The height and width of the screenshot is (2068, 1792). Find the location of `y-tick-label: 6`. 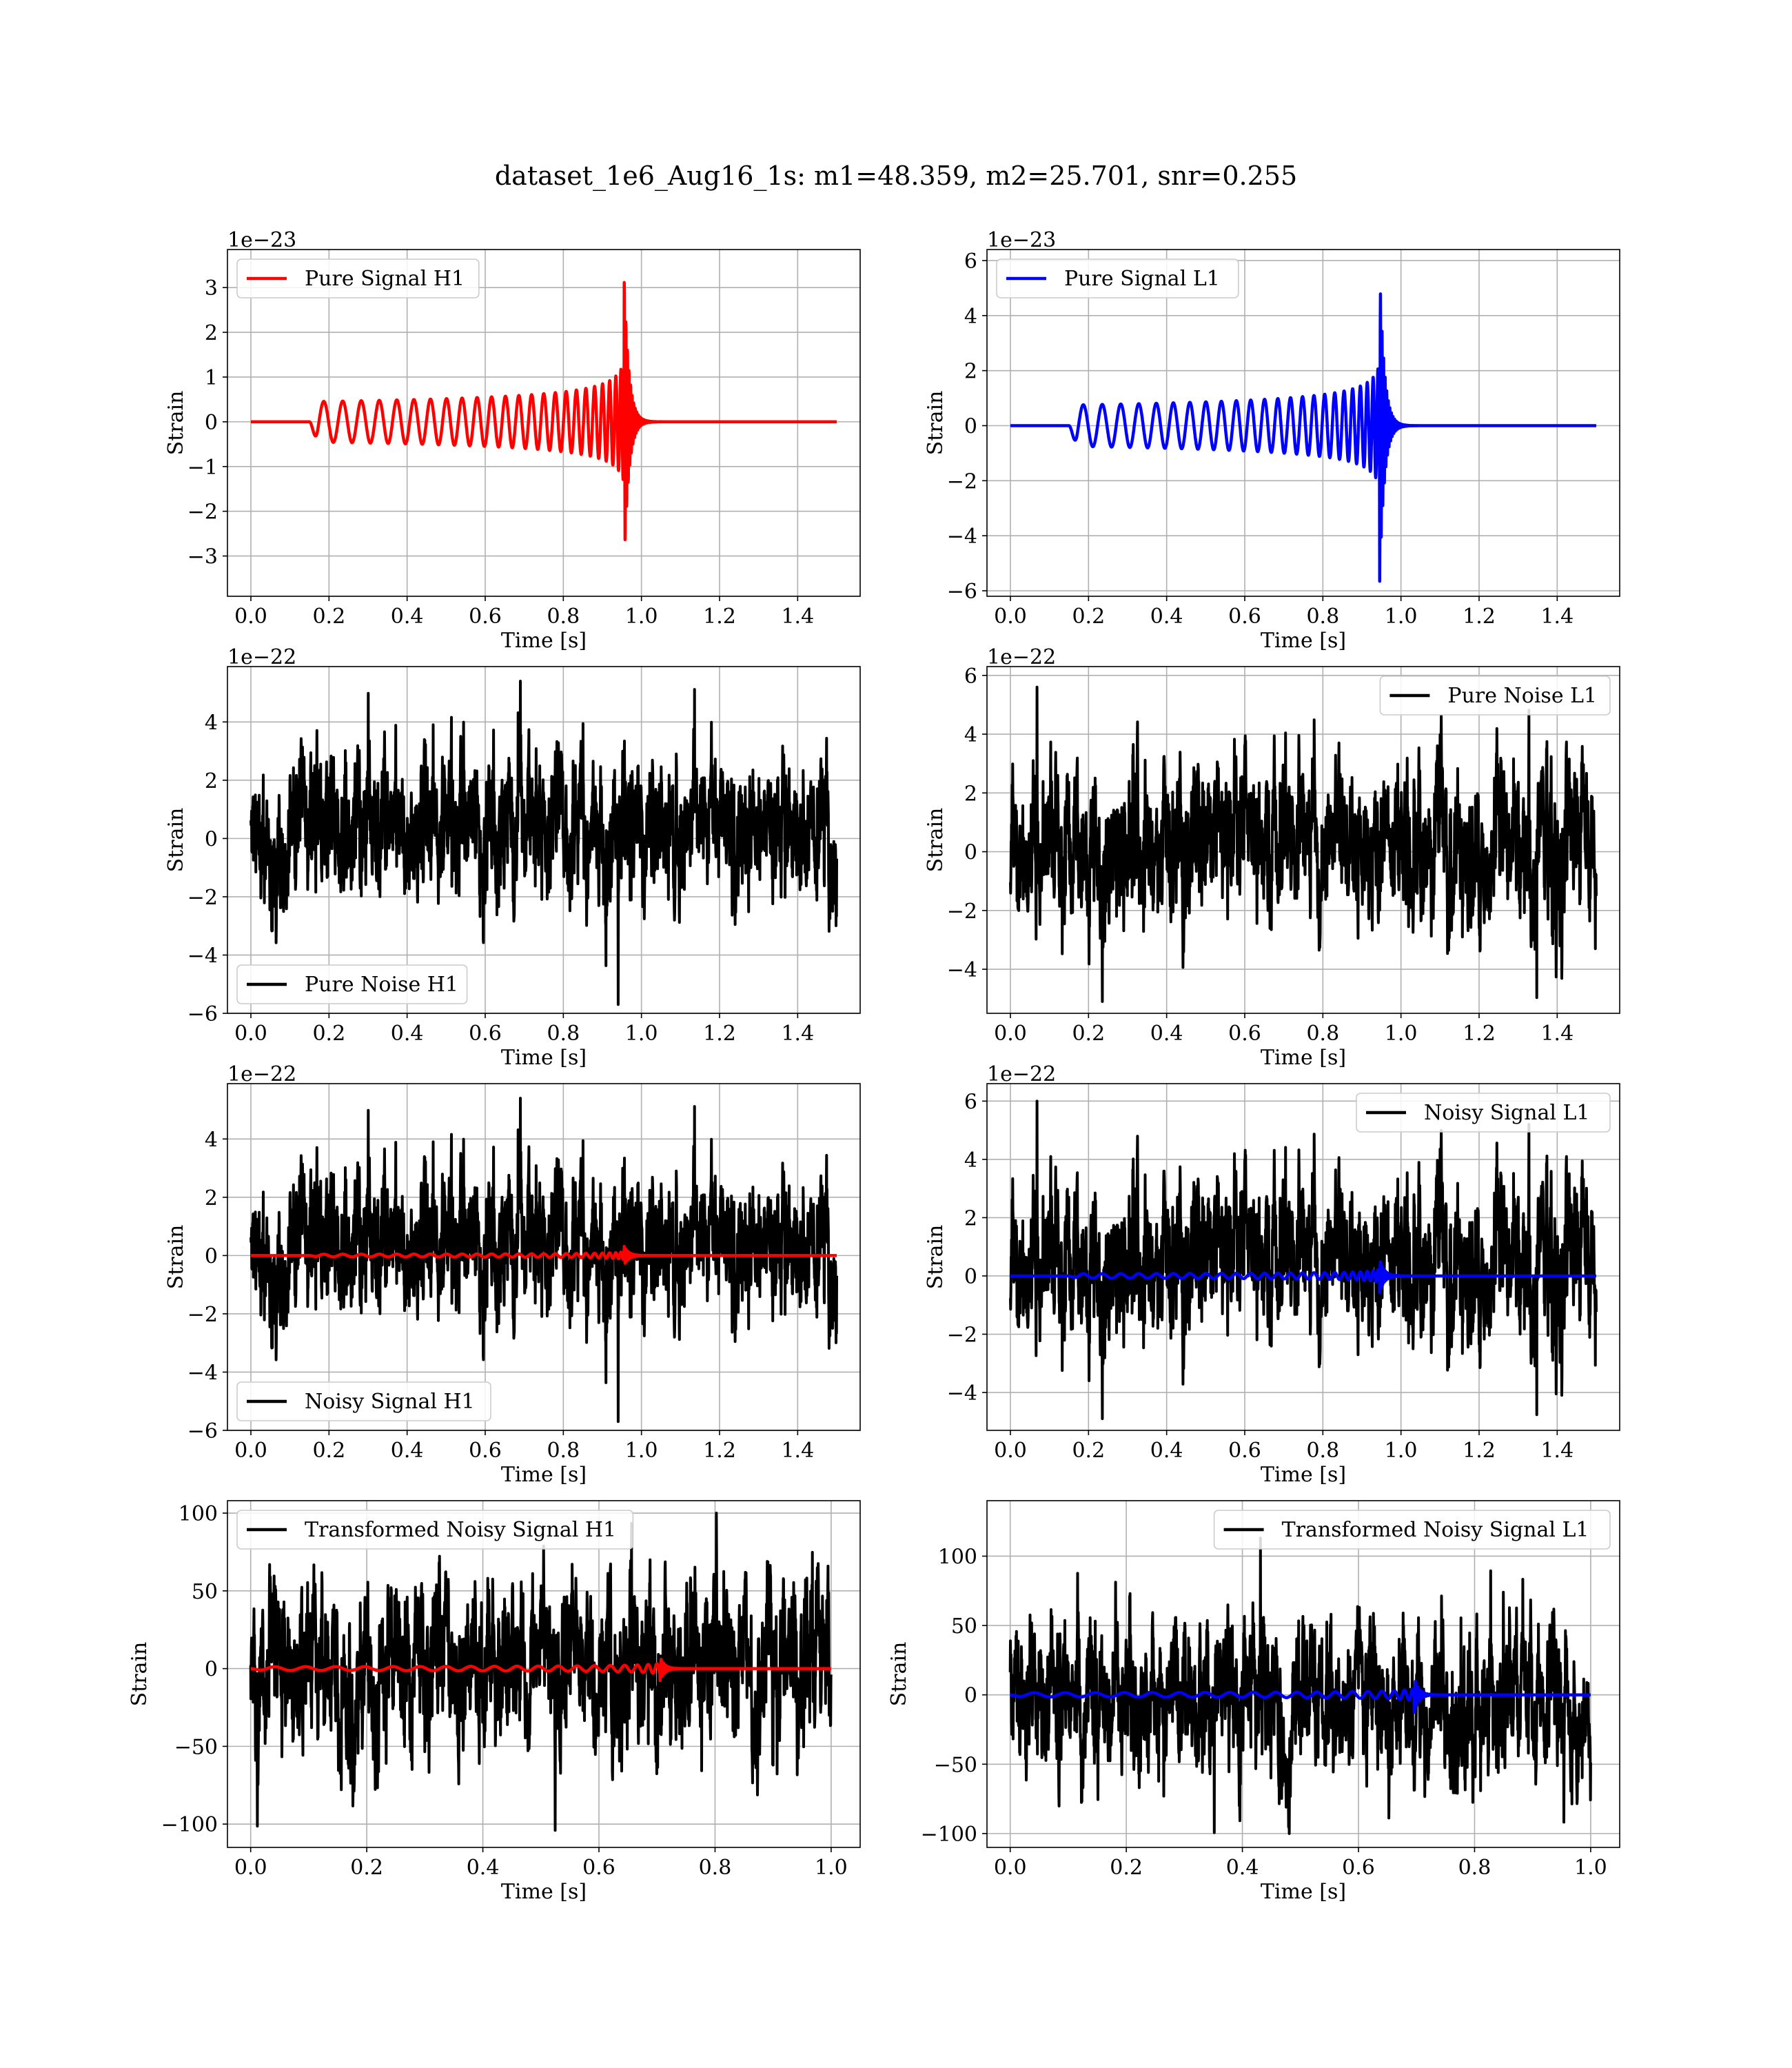

y-tick-label: 6 is located at coordinates (970, 1102).